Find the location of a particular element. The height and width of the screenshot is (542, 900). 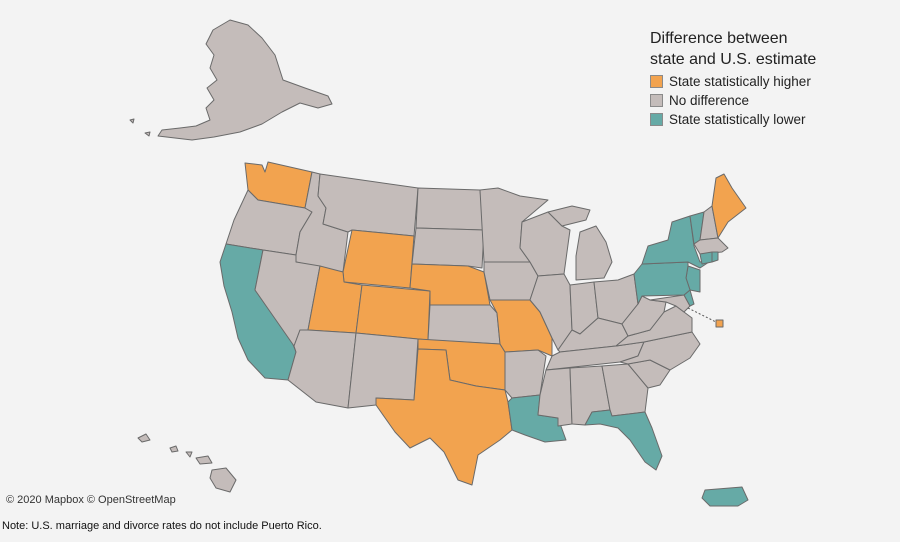

state-WY is located at coordinates (378, 259).